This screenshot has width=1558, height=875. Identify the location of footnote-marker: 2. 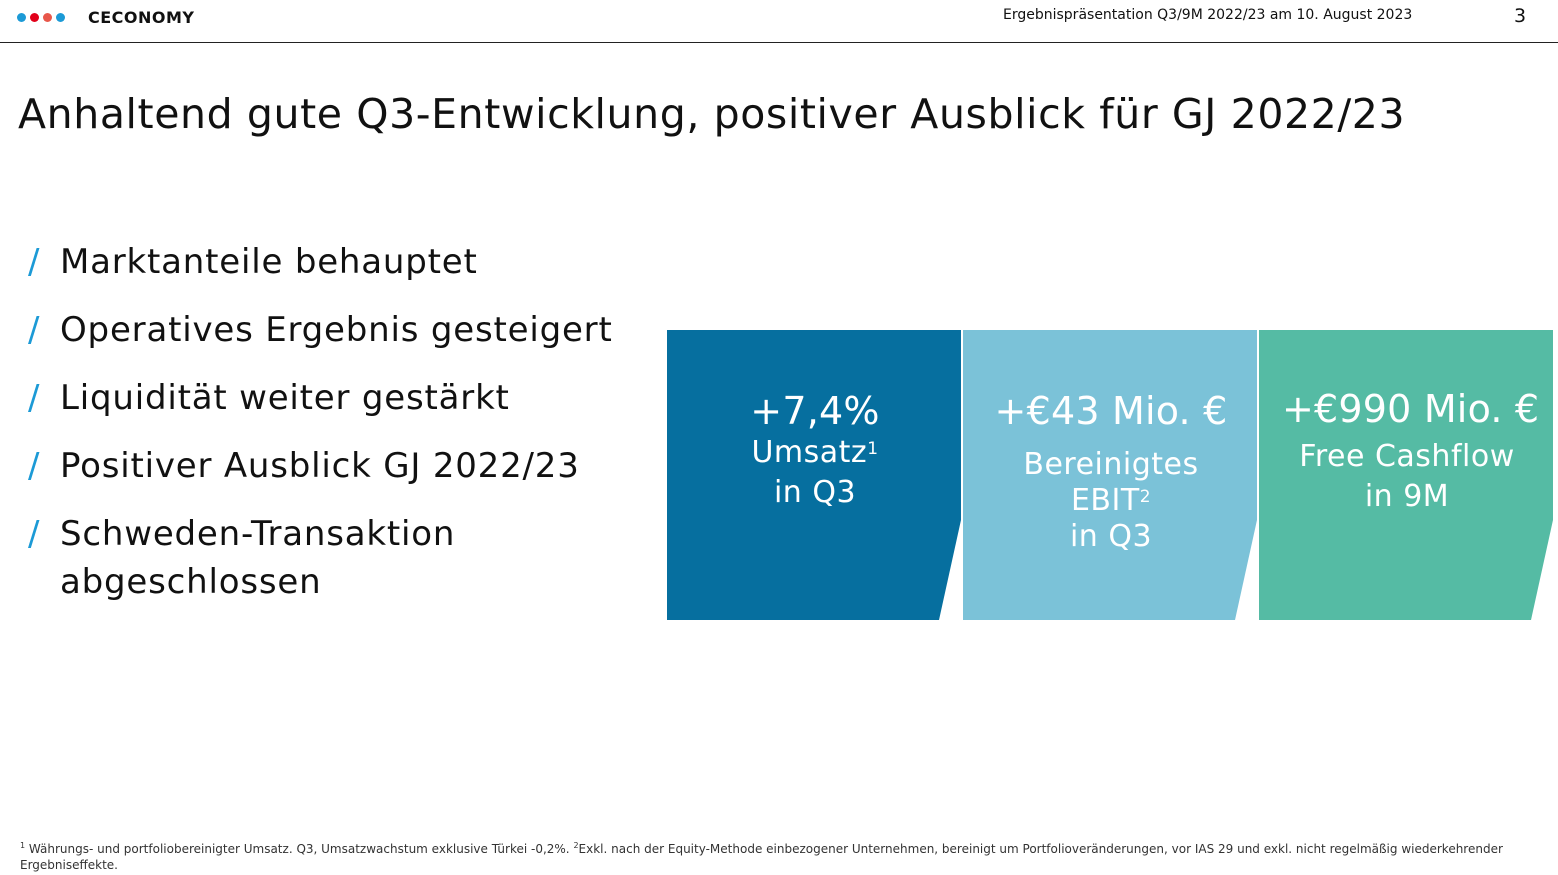
(576, 845).